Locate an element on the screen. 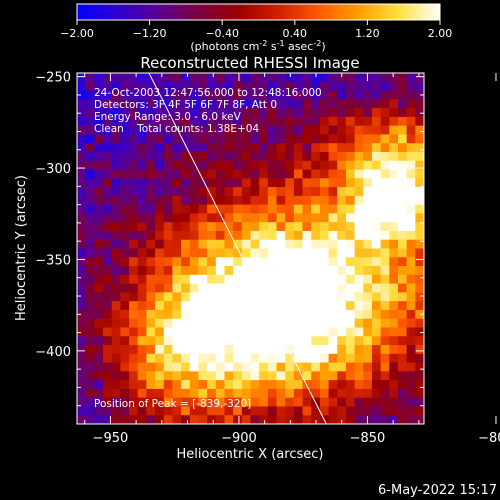 Image resolution: width=500 pixels, height=500 pixels. plot-date: 6-May-2022 15:17 is located at coordinates (437, 490).